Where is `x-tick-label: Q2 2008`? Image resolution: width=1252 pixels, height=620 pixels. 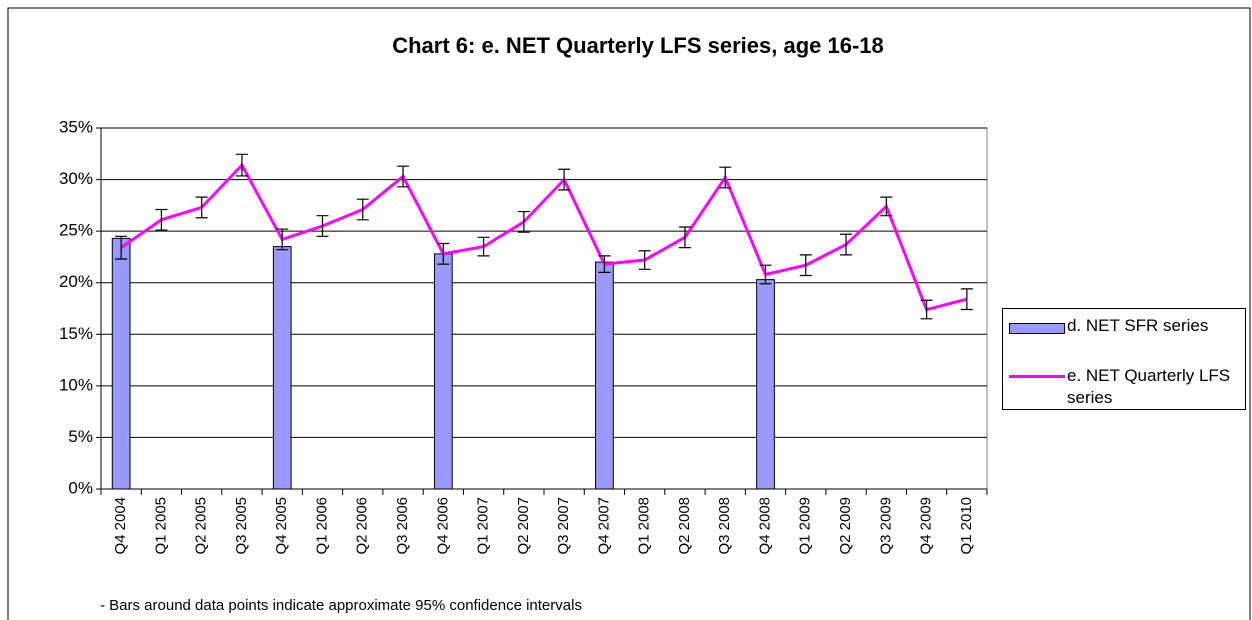
x-tick-label: Q2 2008 is located at coordinates (684, 526).